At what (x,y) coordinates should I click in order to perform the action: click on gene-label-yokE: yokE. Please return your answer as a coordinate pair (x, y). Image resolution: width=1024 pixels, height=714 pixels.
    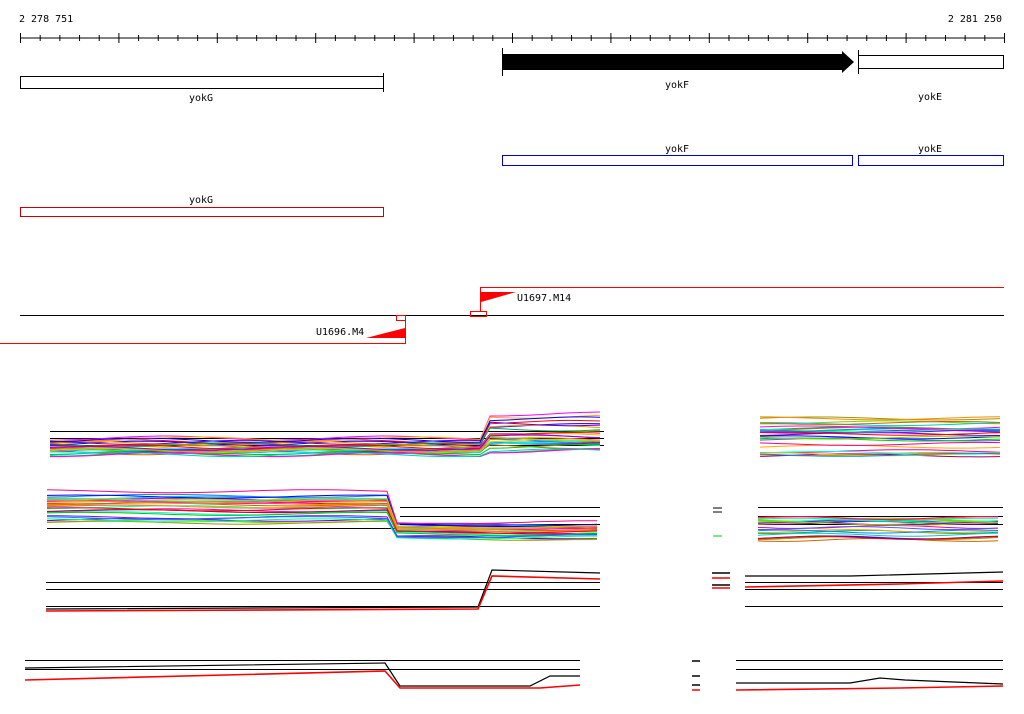
    Looking at the image, I should click on (930, 97).